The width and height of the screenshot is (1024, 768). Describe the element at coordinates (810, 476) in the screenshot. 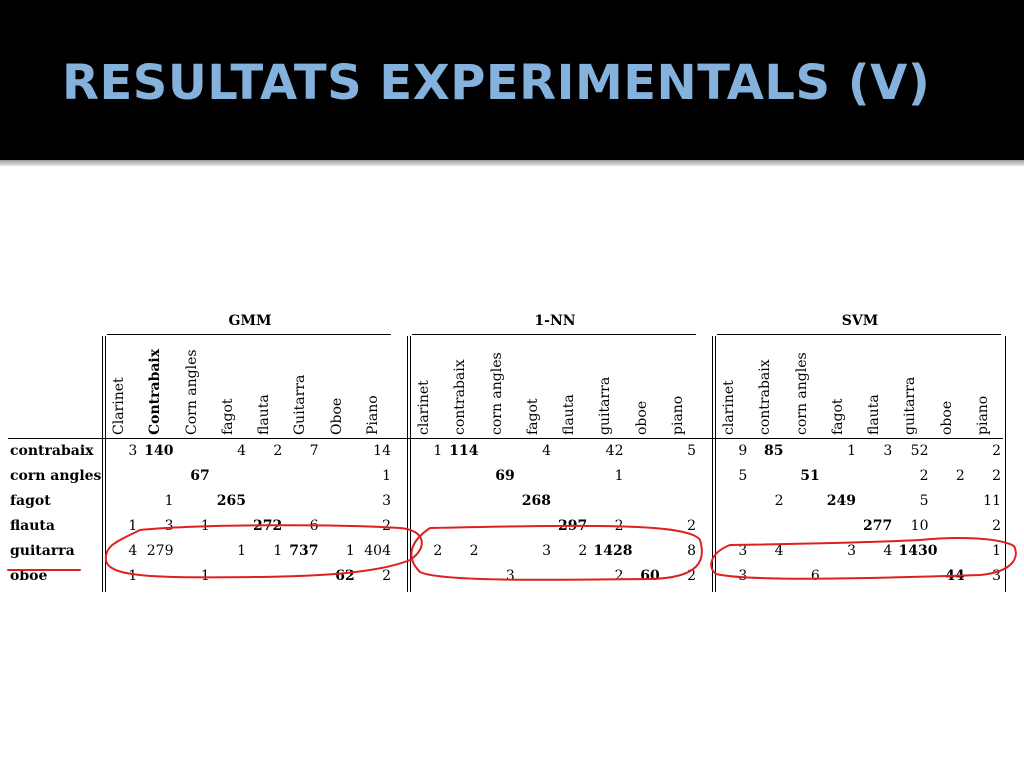

I see `table-cell: 51` at that location.